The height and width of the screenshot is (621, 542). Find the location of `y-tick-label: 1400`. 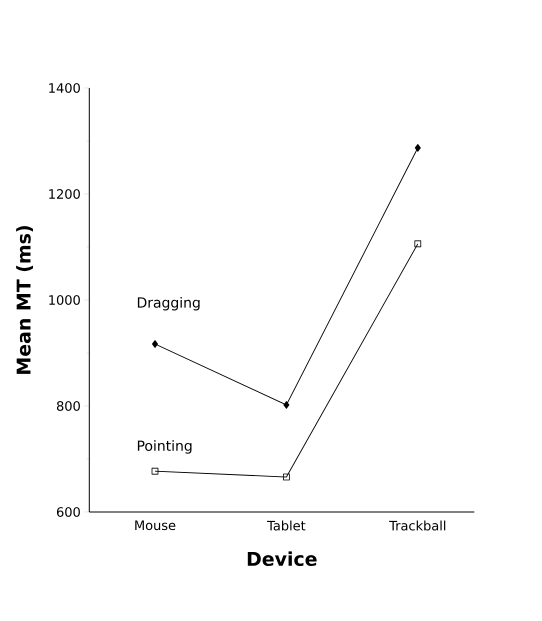

y-tick-label: 1400 is located at coordinates (64, 88).